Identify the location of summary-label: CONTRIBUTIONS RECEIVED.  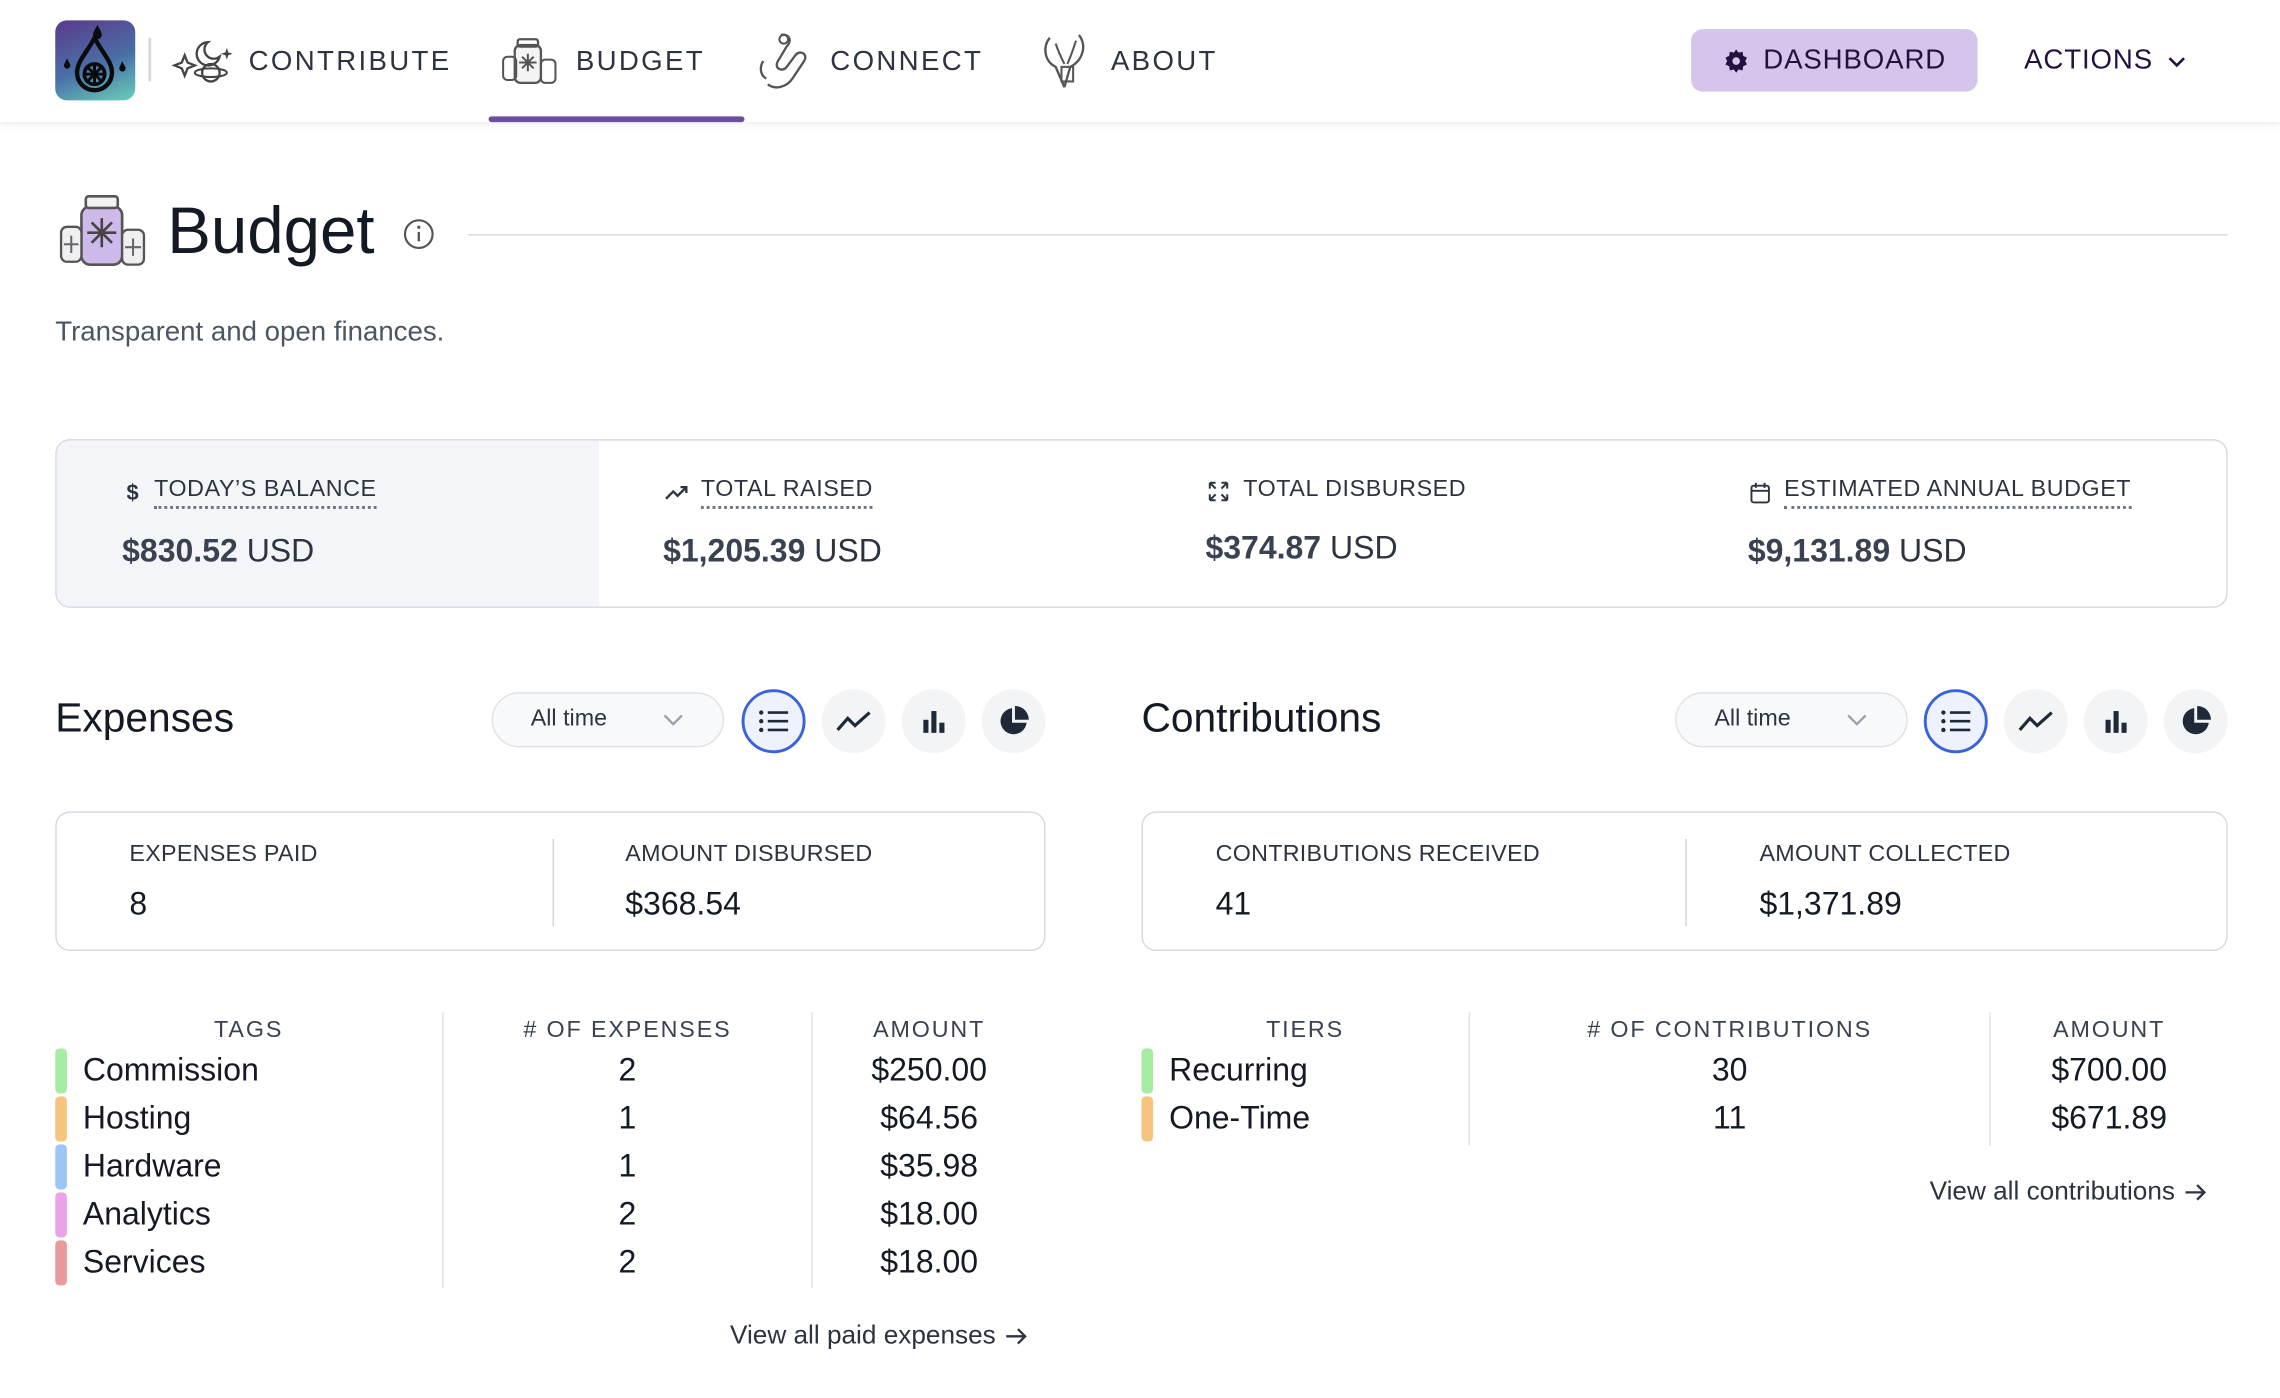
(1378, 854).